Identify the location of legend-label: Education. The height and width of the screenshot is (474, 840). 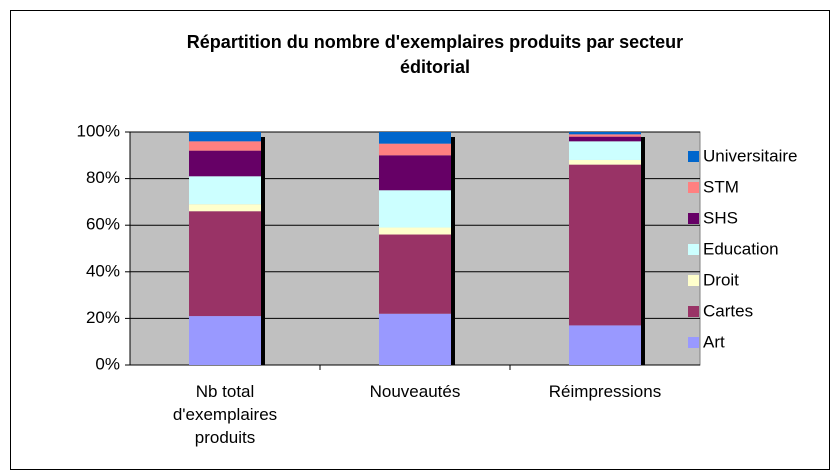
(741, 248).